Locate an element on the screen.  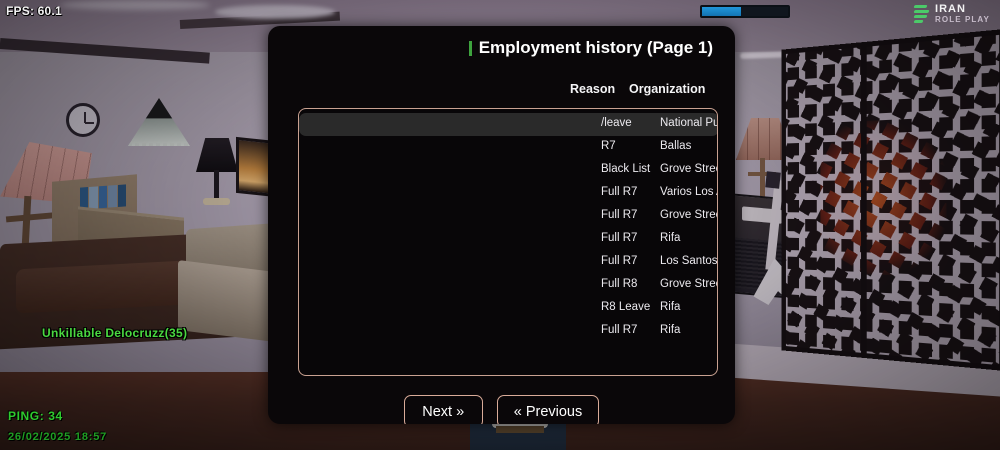
game-datetime: 26/02/2025 18:57 is located at coordinates (58, 437).